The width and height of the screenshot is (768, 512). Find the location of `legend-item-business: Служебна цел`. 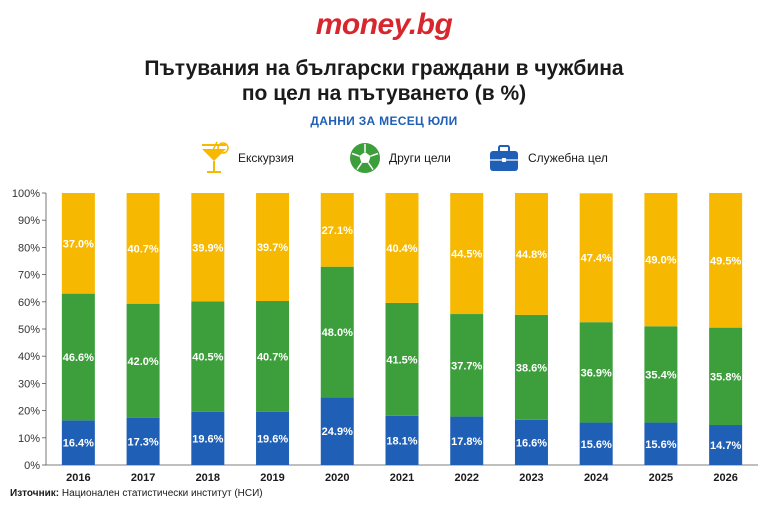

legend-item-business: Служебна цел is located at coordinates (547, 158).